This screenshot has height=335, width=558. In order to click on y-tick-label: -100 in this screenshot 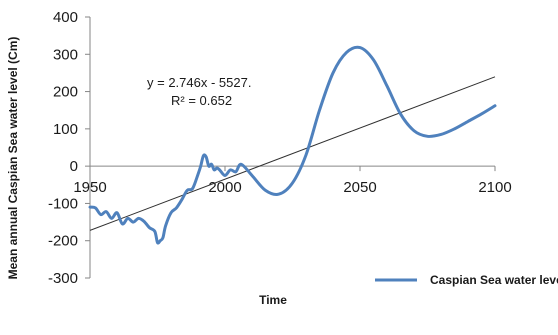, I will do `click(63, 203)`.